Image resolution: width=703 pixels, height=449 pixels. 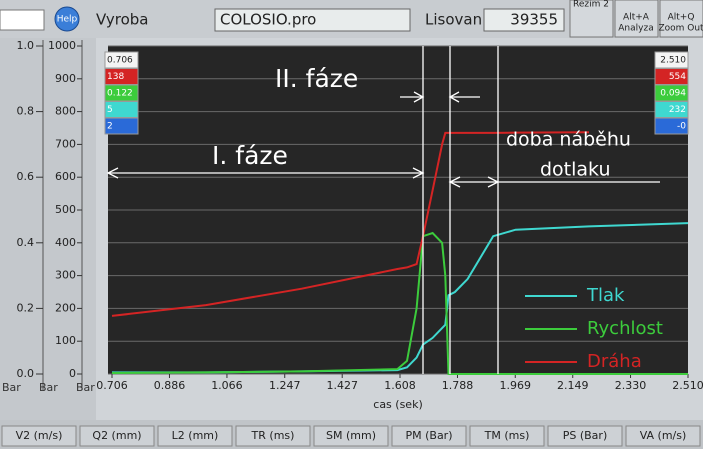 What do you see at coordinates (342, 385) in the screenshot?
I see `x-tick-label: 1.427` at bounding box center [342, 385].